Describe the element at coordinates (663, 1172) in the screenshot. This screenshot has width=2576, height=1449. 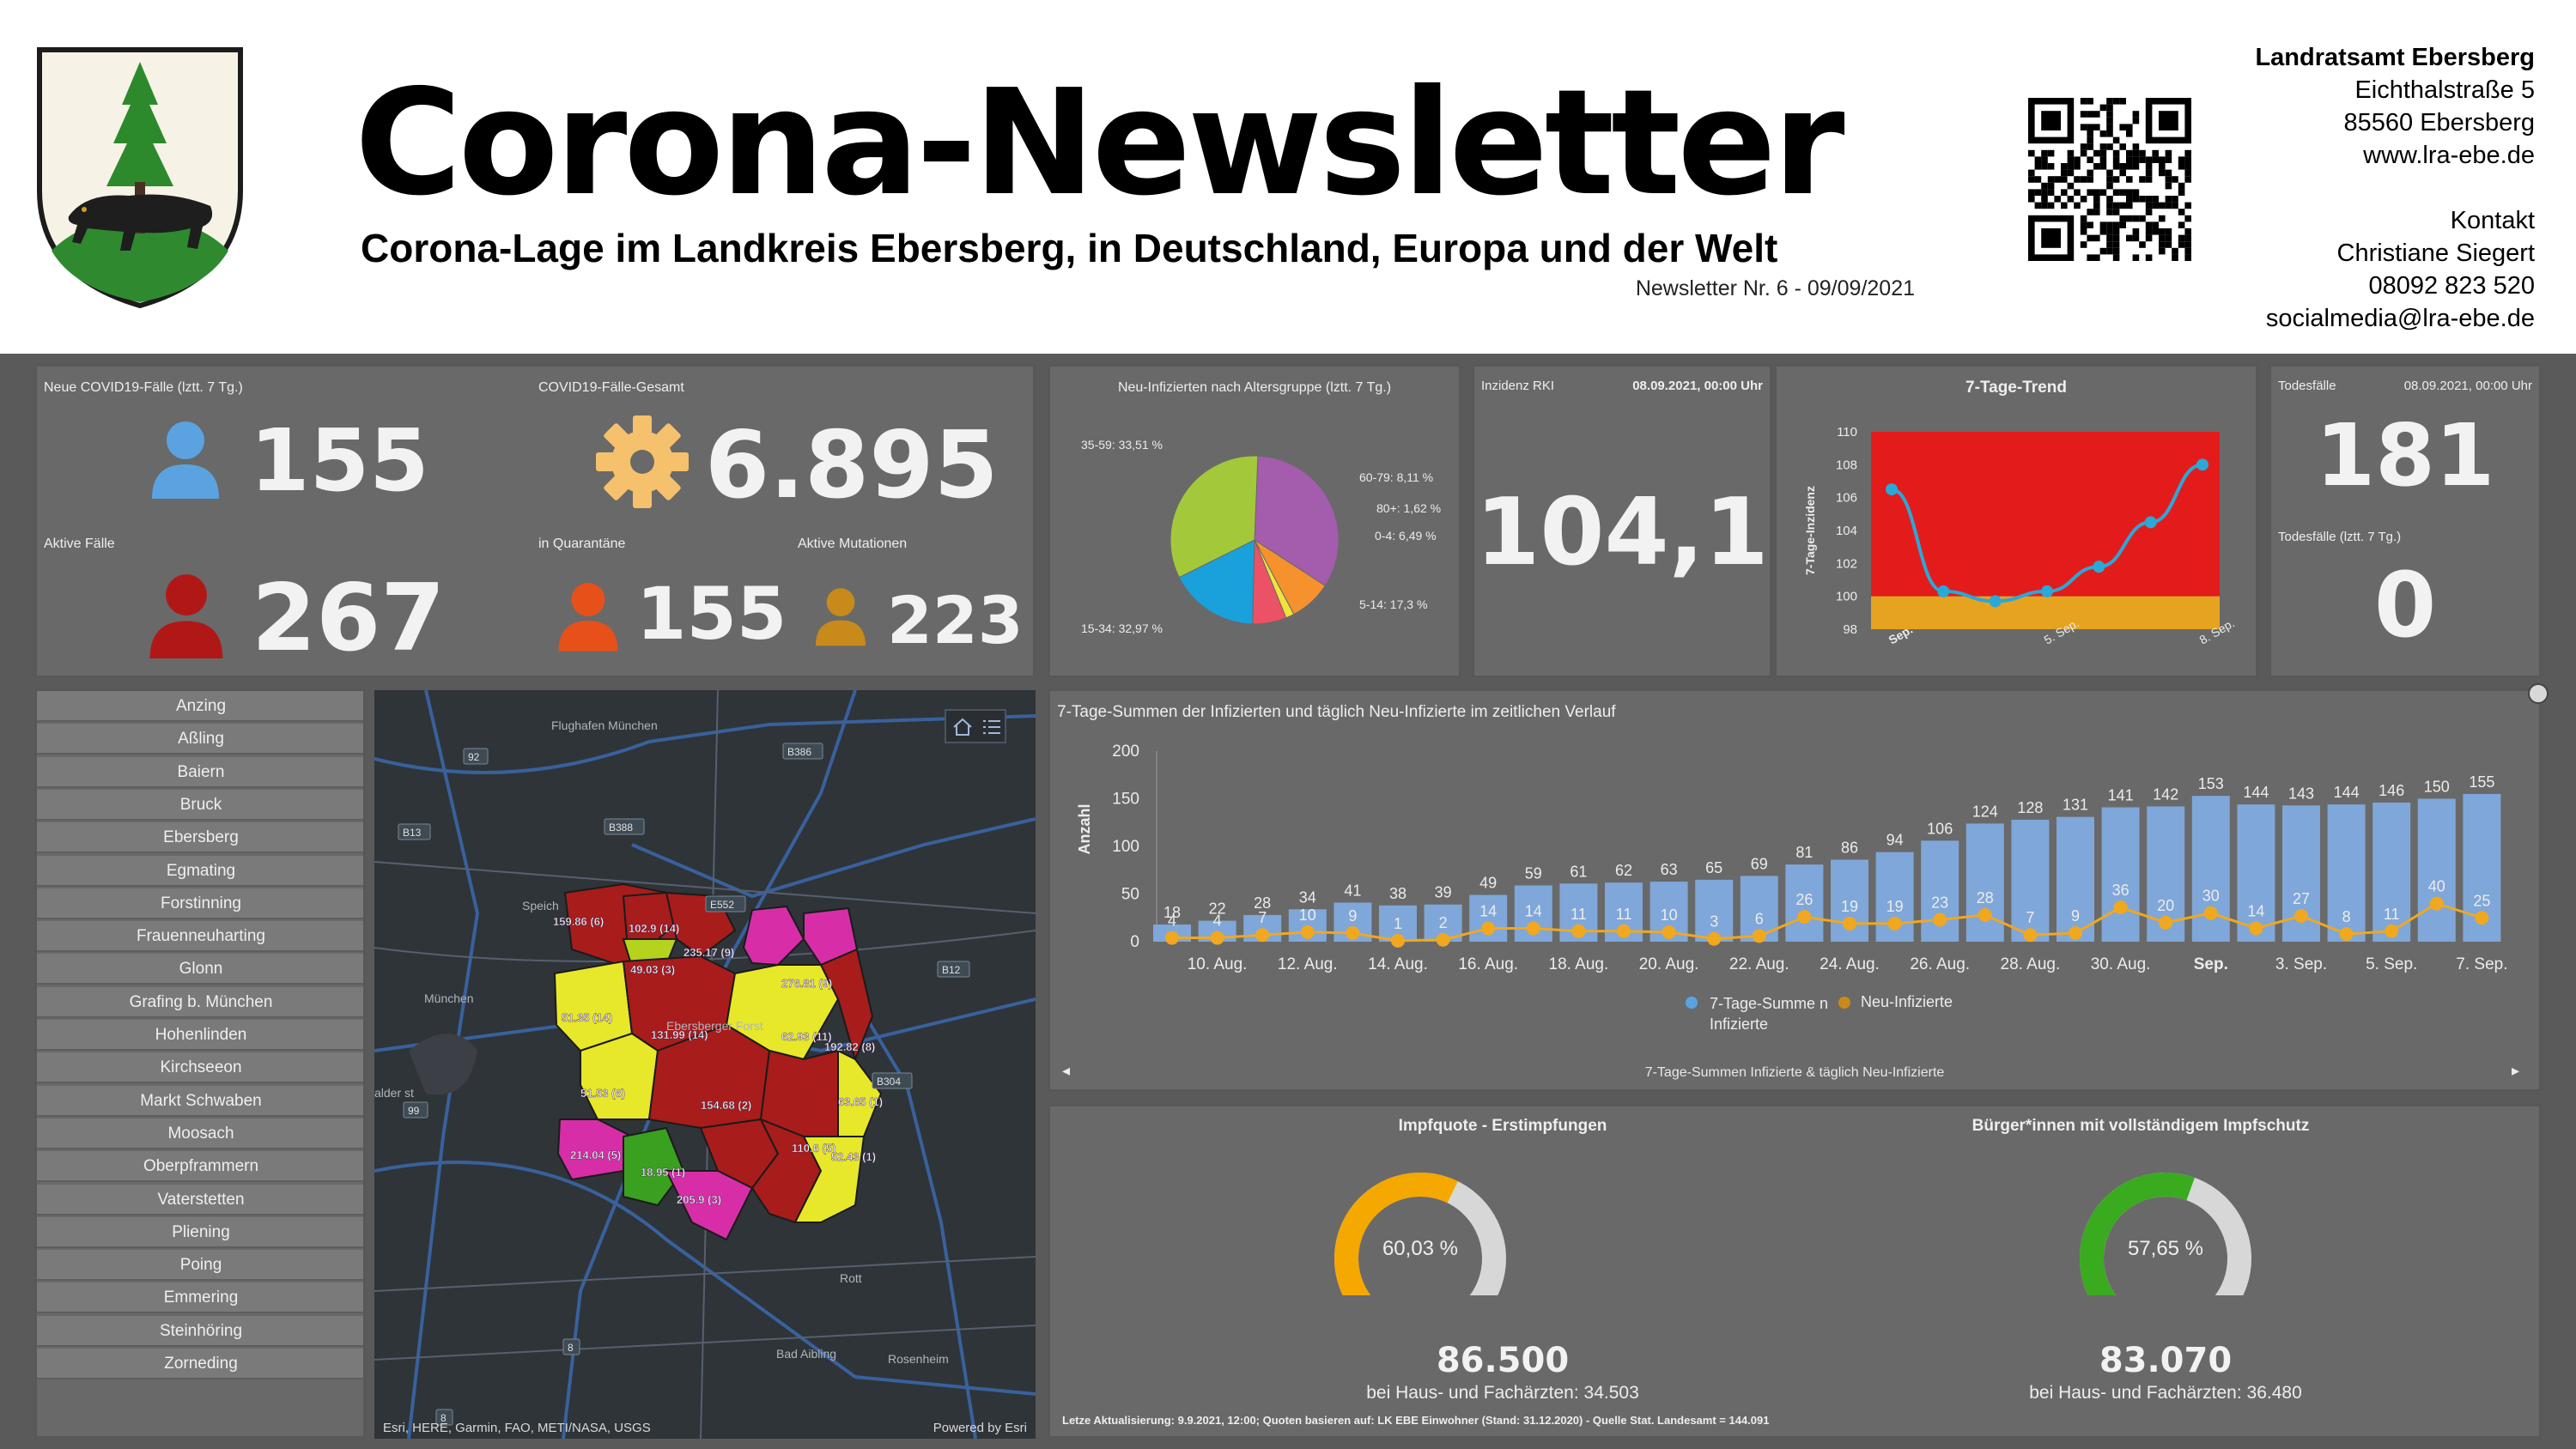
I see `map-region-label: 18.95 (1)` at that location.